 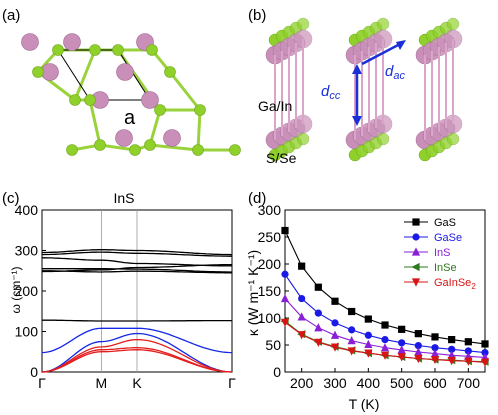 What do you see at coordinates (137, 383) in the screenshot?
I see `chart-c-xtick: K` at bounding box center [137, 383].